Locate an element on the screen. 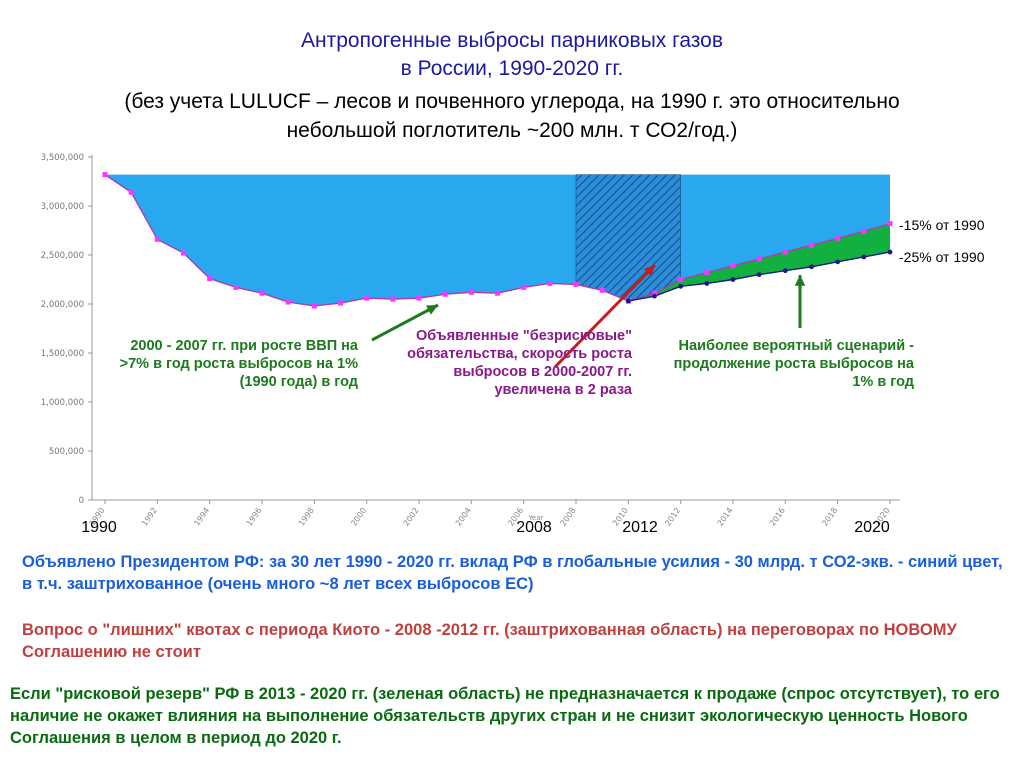  legend-lower: -25% от 1990 is located at coordinates (942, 257).